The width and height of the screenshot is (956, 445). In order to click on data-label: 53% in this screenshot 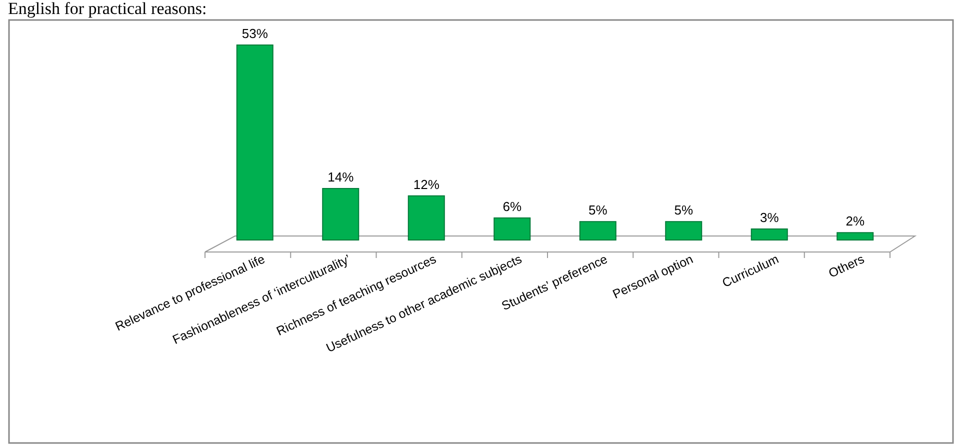, I will do `click(255, 33)`.